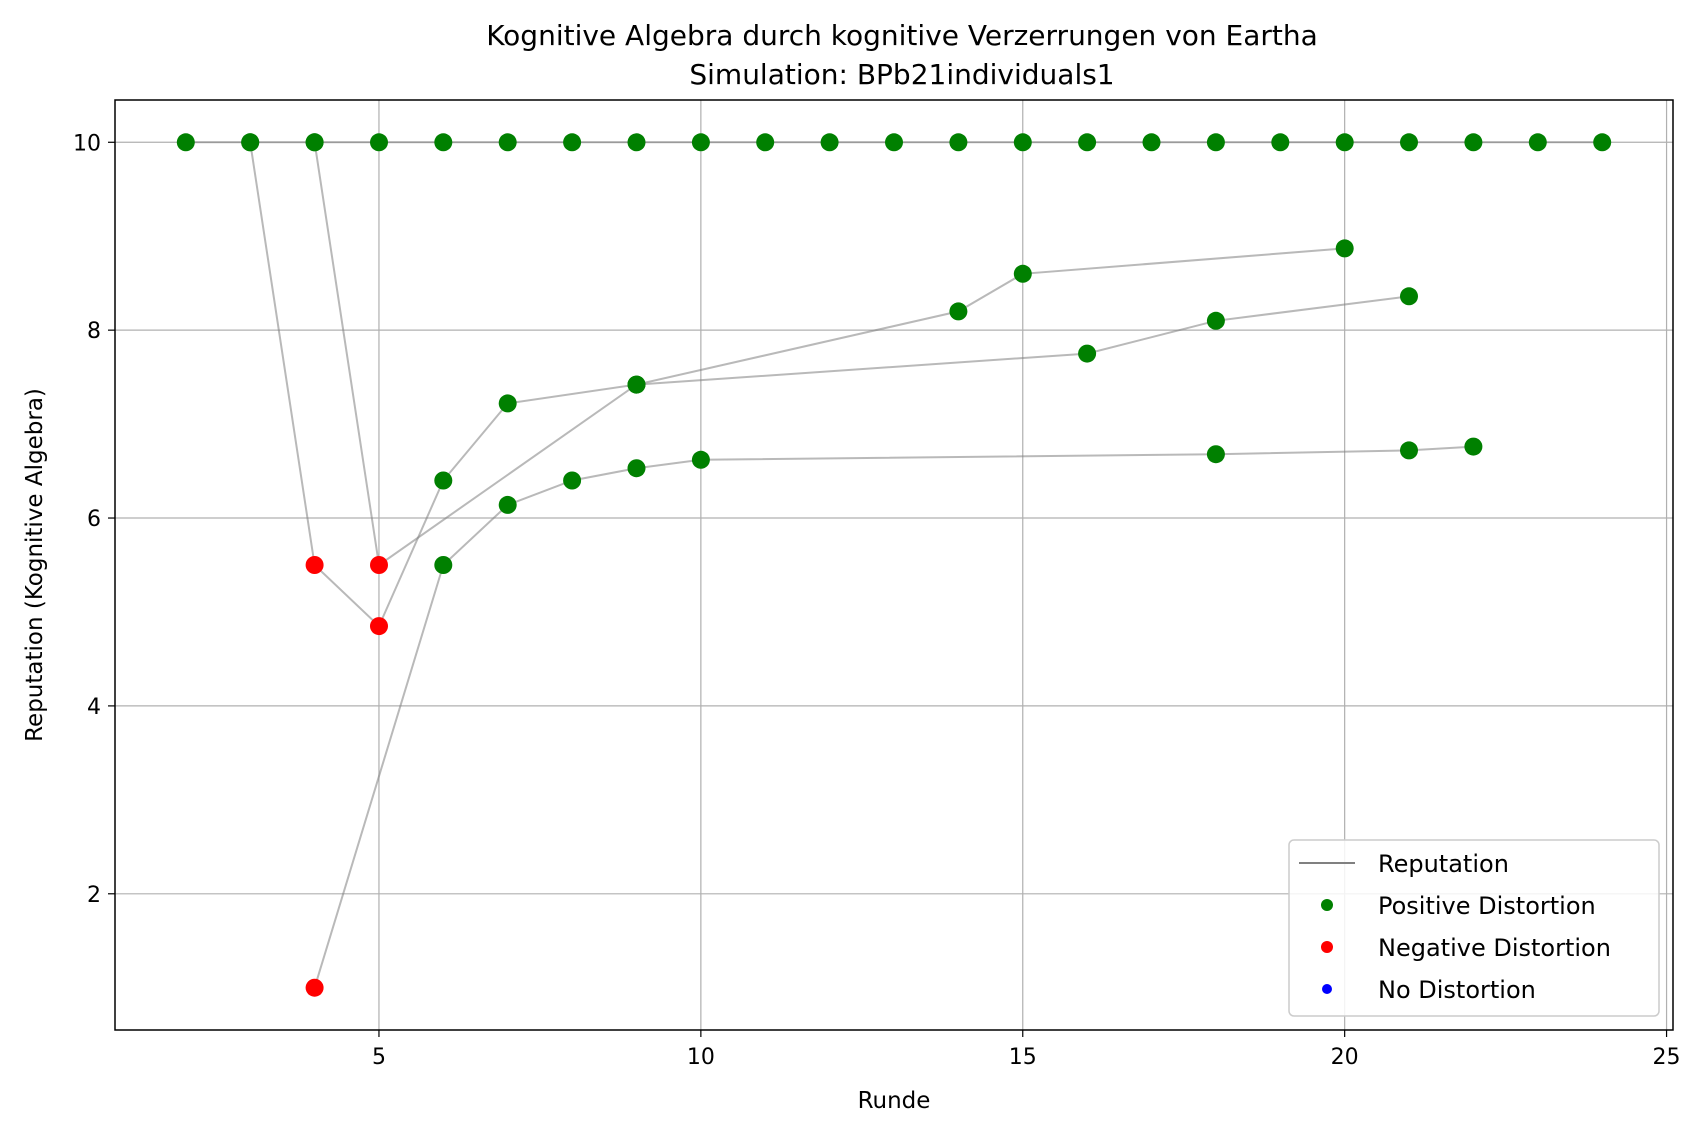 Image resolution: width=1695 pixels, height=1131 pixels. What do you see at coordinates (94, 707) in the screenshot?
I see `y-tick-label: 4` at bounding box center [94, 707].